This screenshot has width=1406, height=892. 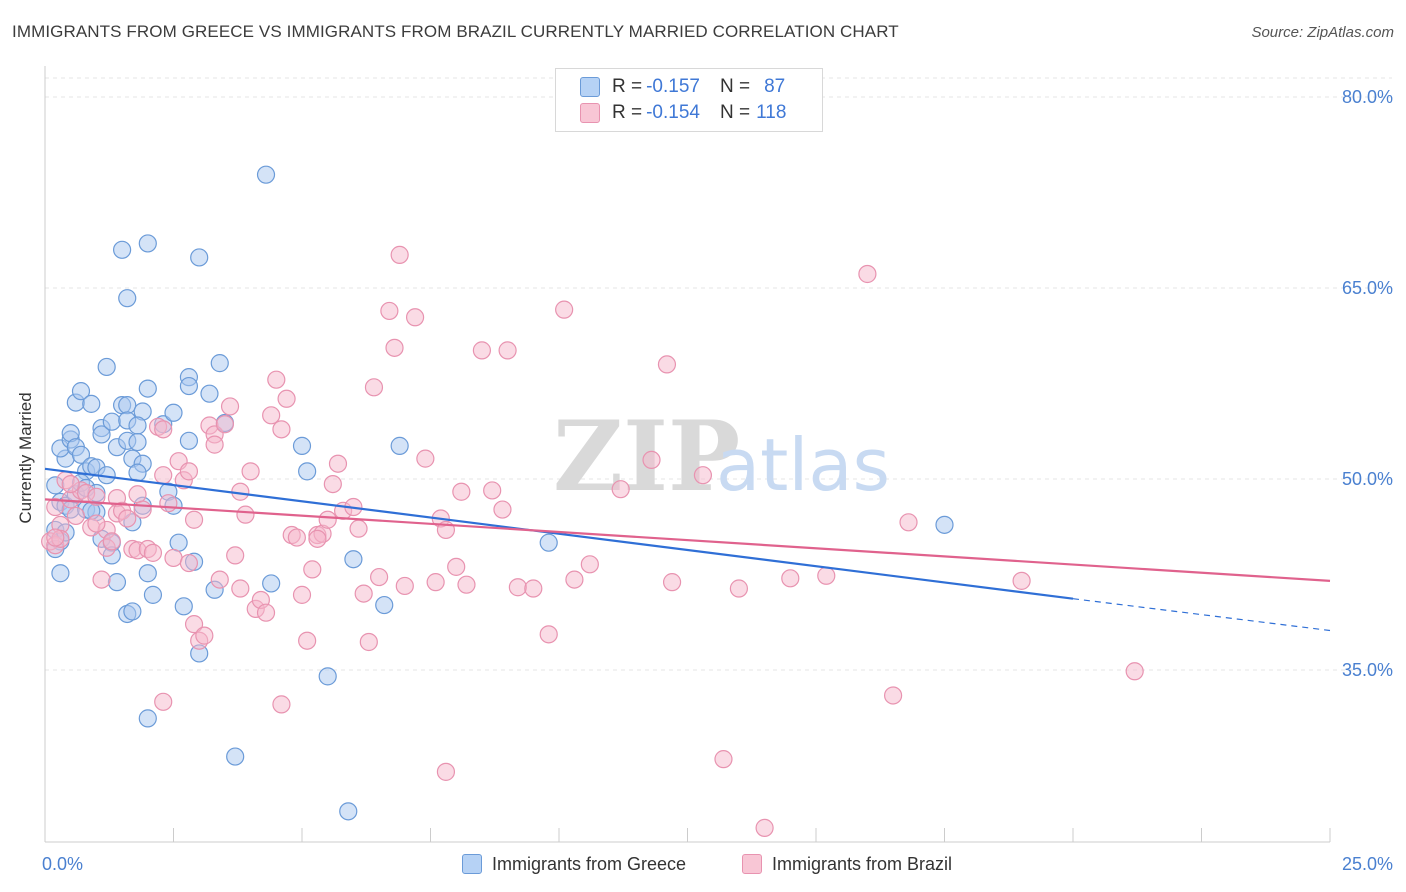 I want to click on bottom-legend-label-greece: Immigrants from Greece, so click(x=589, y=863).